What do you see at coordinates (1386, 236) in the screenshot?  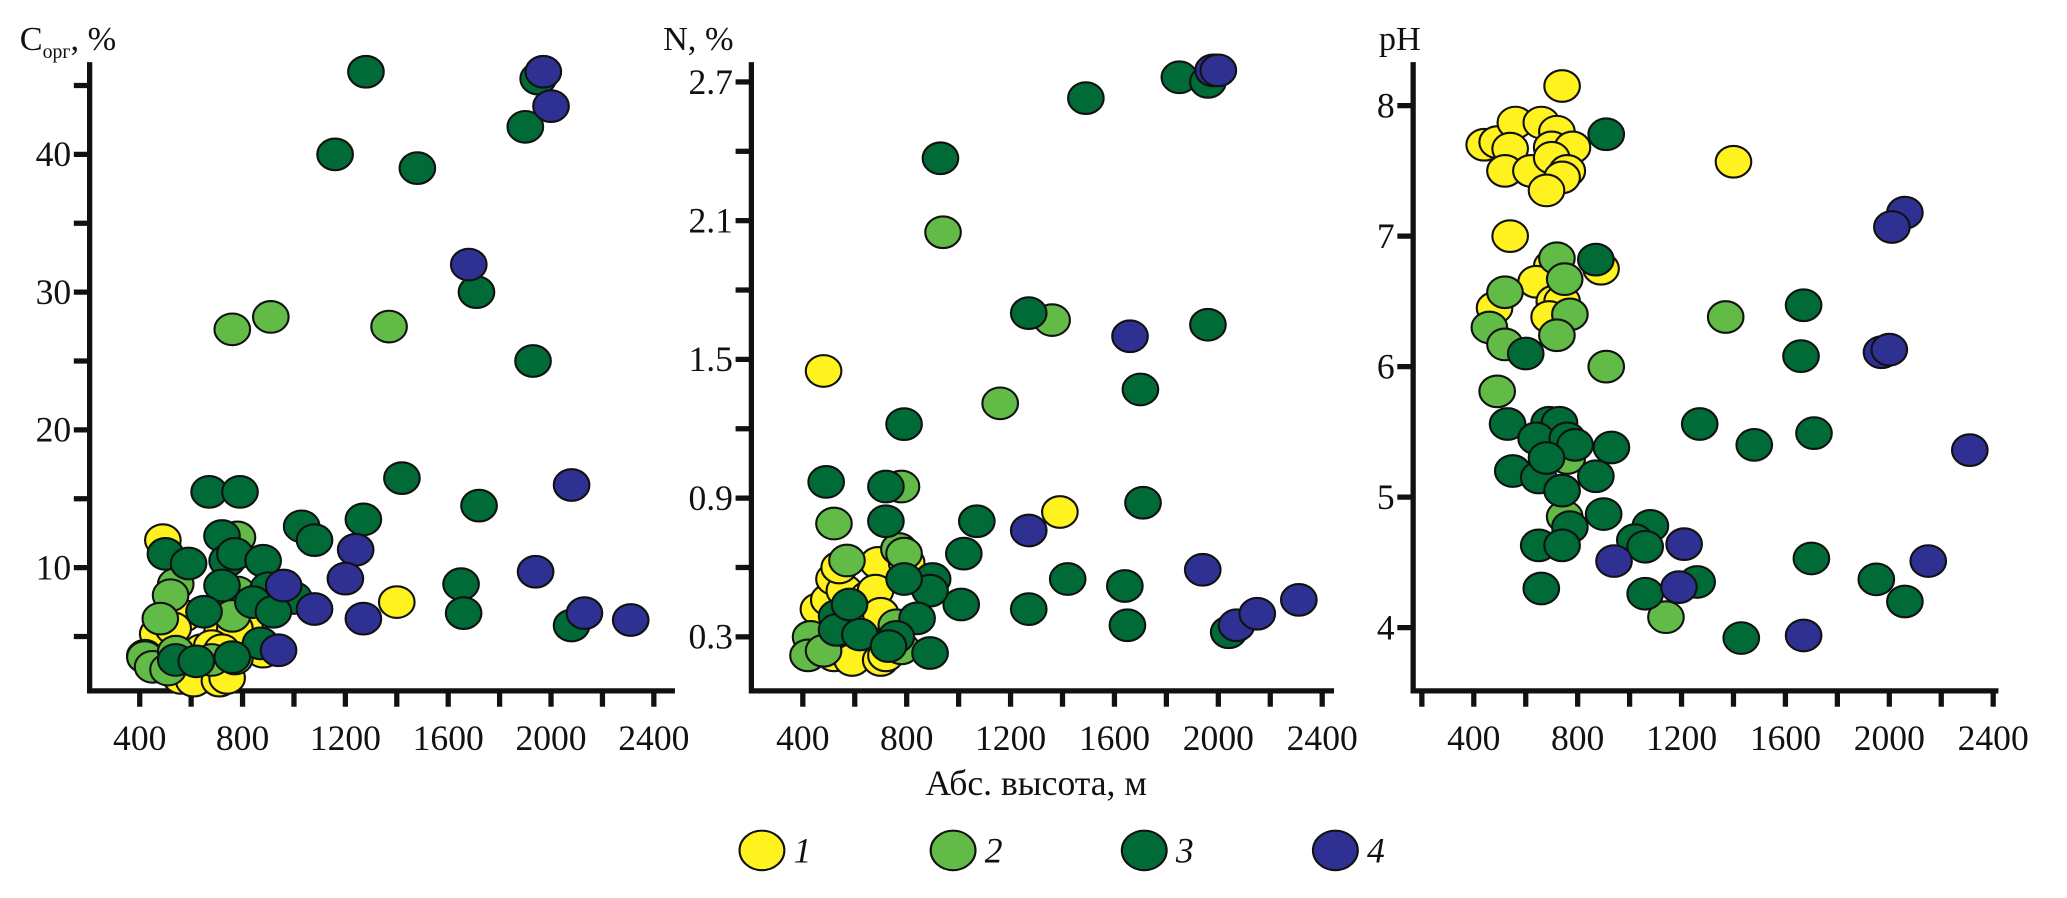 I see `y-tick-label: 7` at bounding box center [1386, 236].